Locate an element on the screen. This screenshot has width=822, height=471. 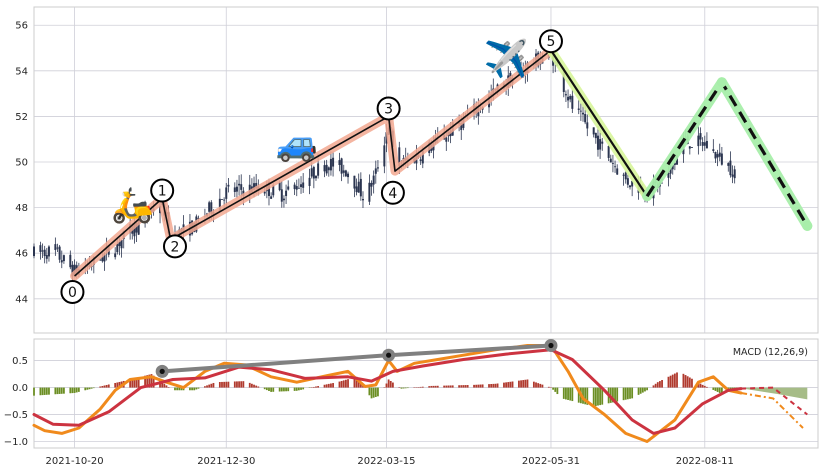
wave-label-4: 4 is located at coordinates (392, 192).